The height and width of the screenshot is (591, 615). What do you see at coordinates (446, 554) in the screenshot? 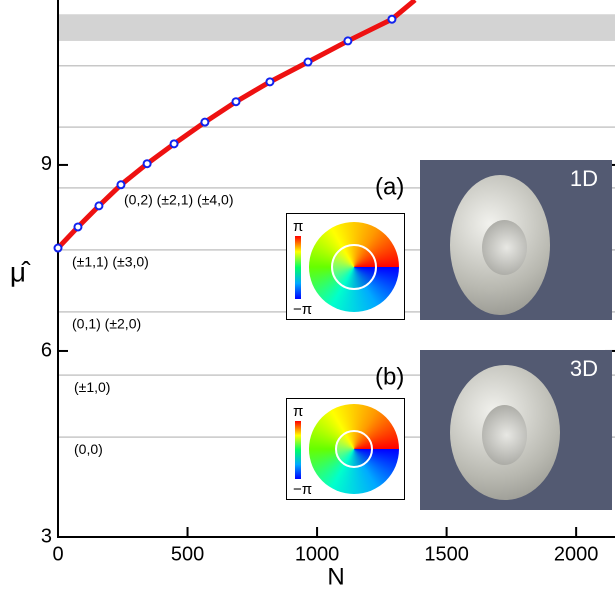
I see `x-tick-label: 1500` at bounding box center [446, 554].